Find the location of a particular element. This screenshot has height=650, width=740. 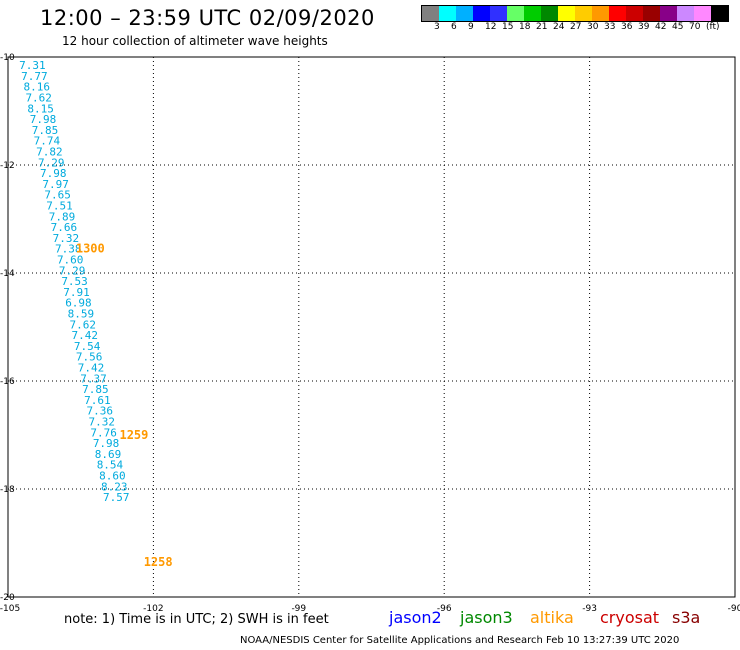

legend-label: 12 is located at coordinates (491, 27).